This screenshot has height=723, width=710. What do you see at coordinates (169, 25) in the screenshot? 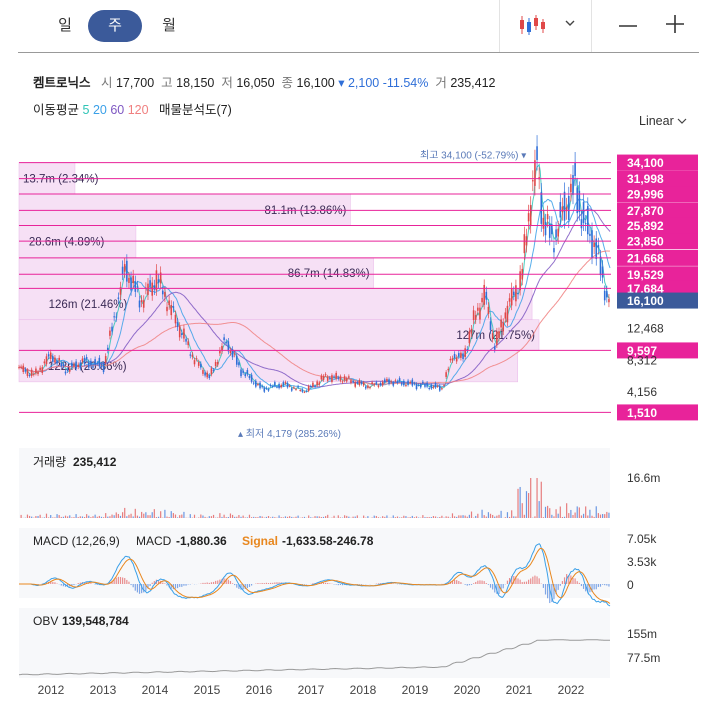
I see `tab-month: 월` at bounding box center [169, 25].